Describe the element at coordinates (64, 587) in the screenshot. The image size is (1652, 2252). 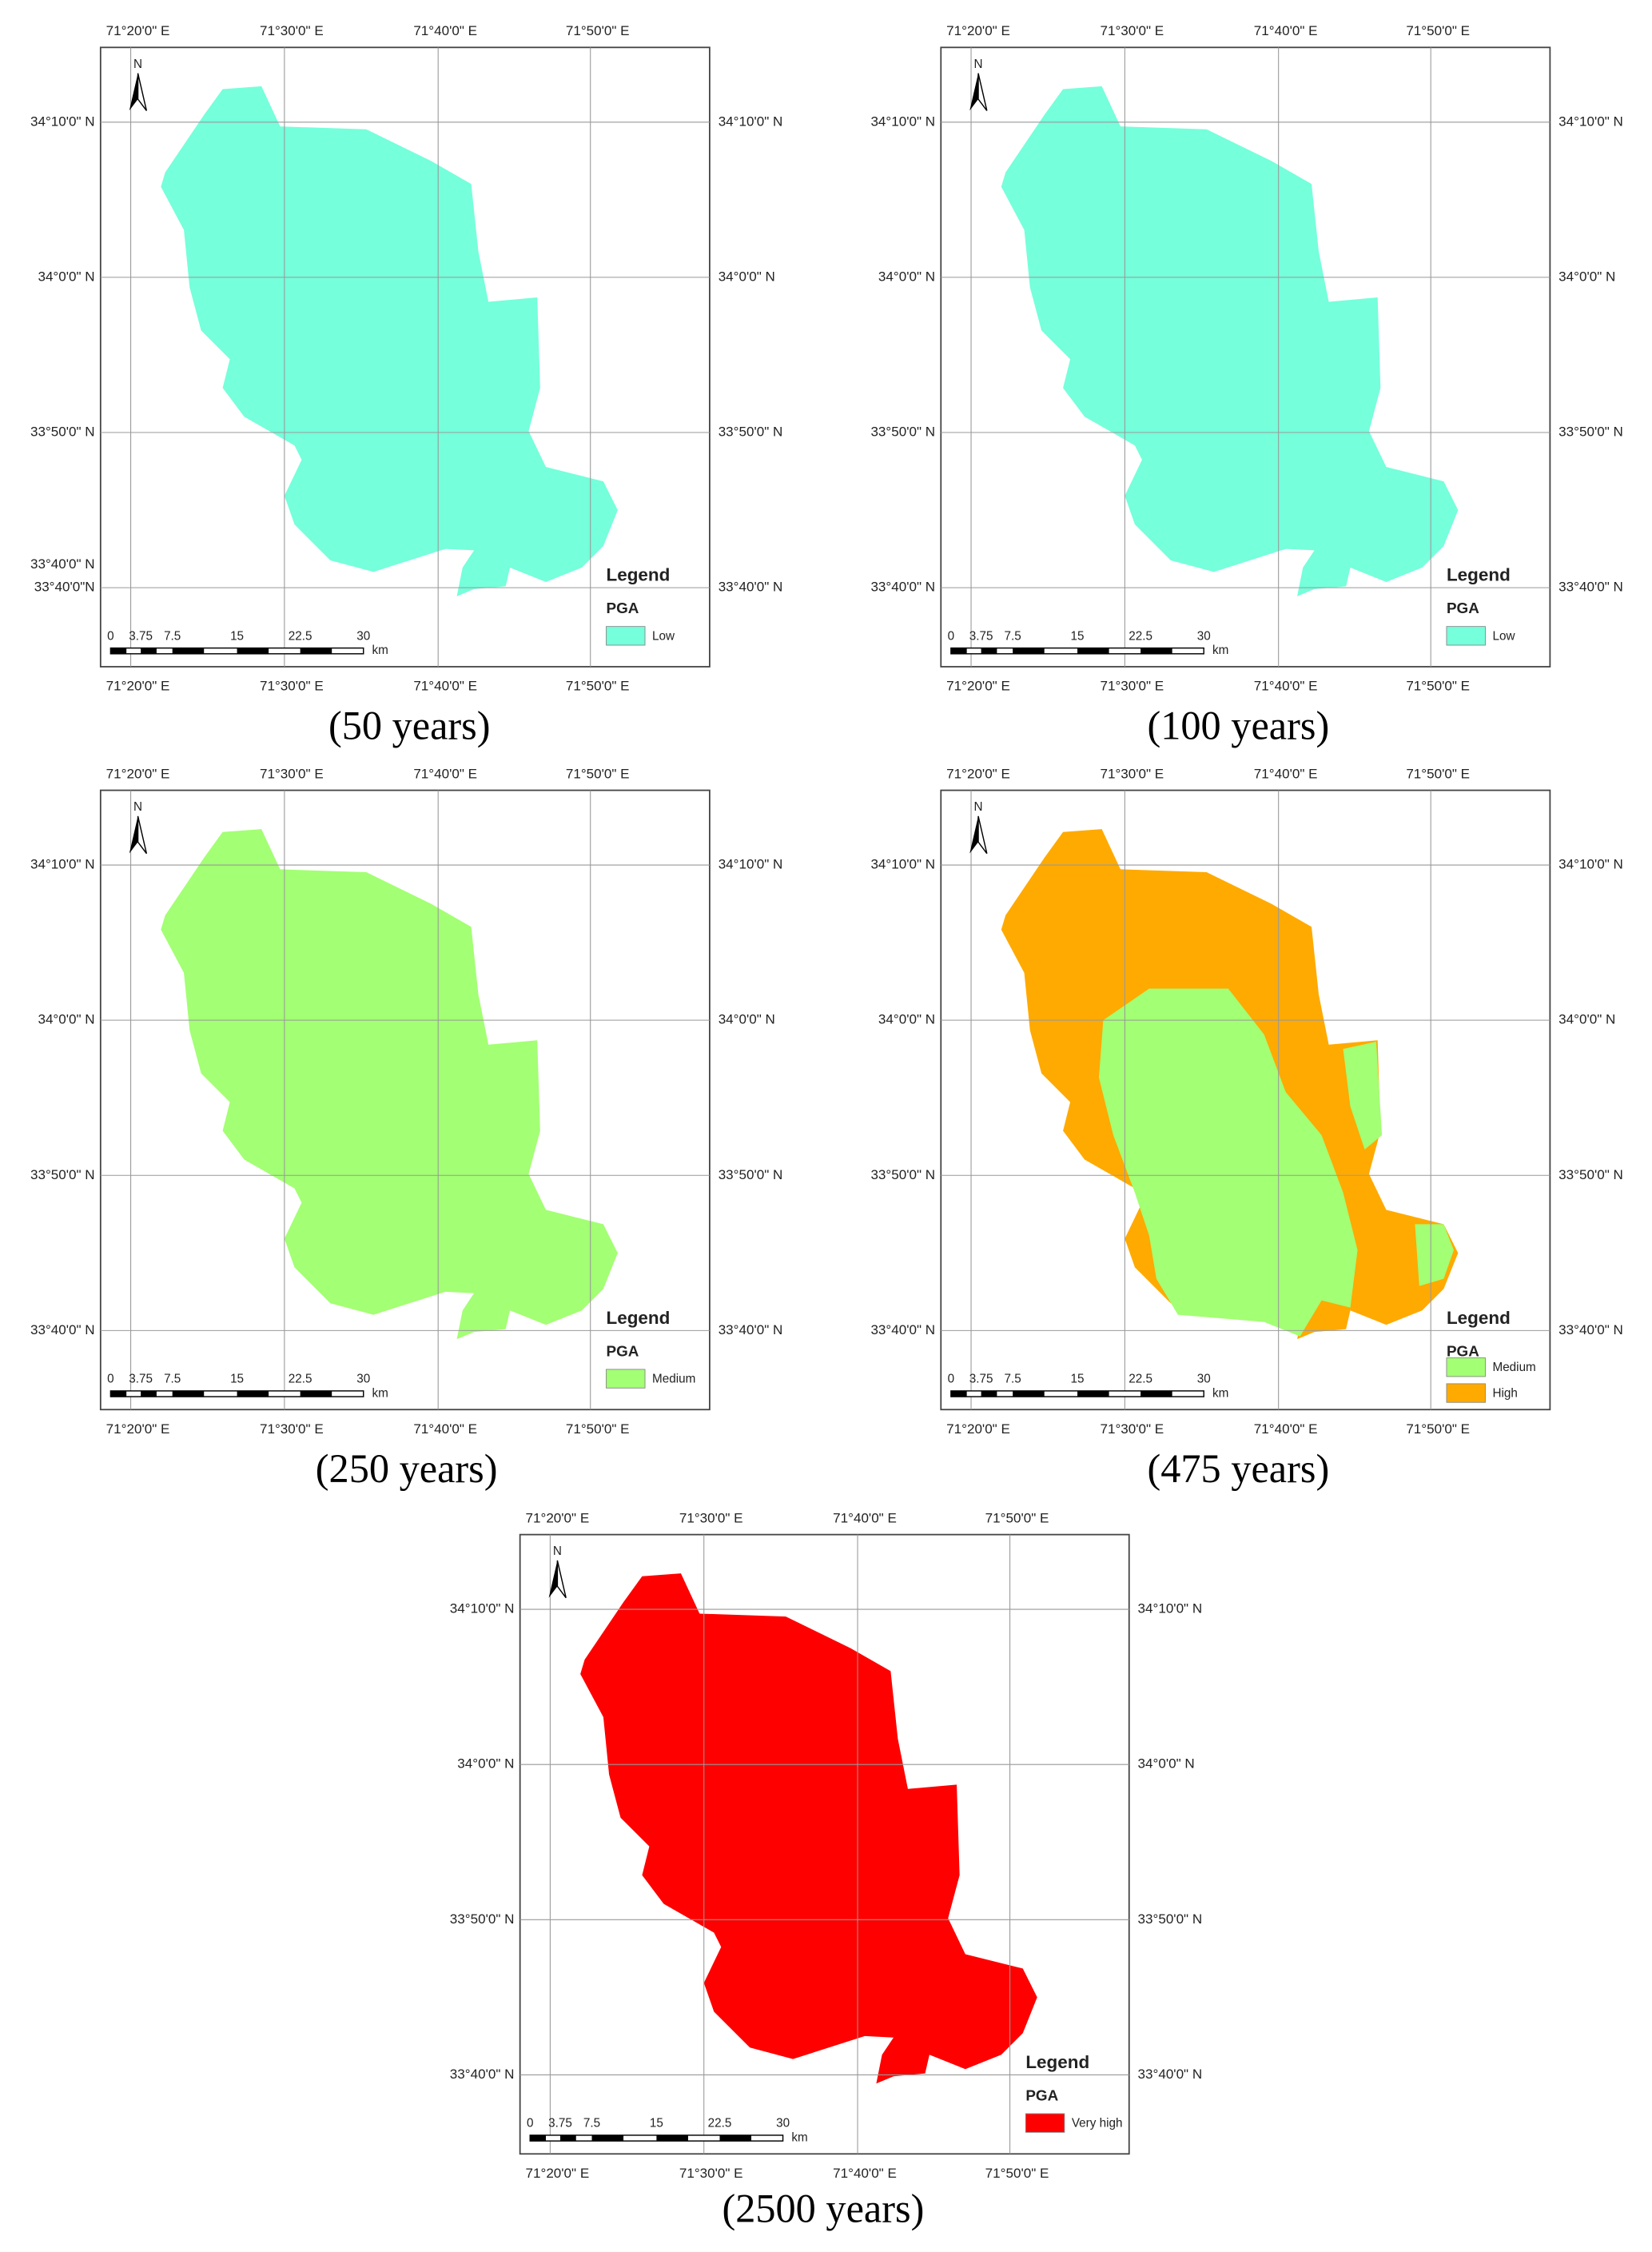
I see `latitude-label: 33°40'0"N` at that location.